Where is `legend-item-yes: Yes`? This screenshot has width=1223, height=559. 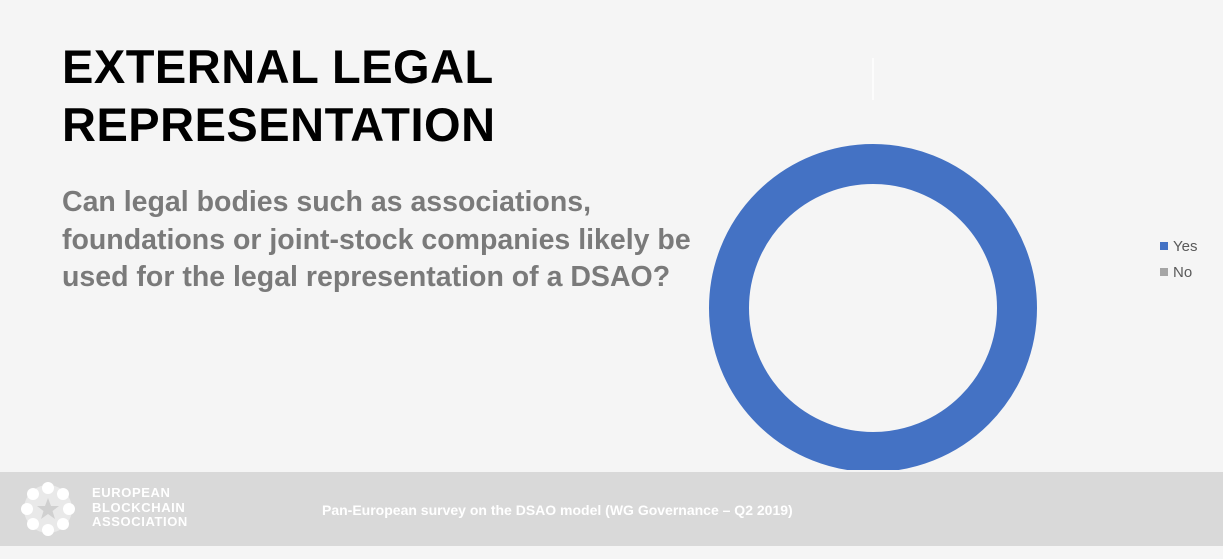
legend-item-yes: Yes is located at coordinates (1178, 246).